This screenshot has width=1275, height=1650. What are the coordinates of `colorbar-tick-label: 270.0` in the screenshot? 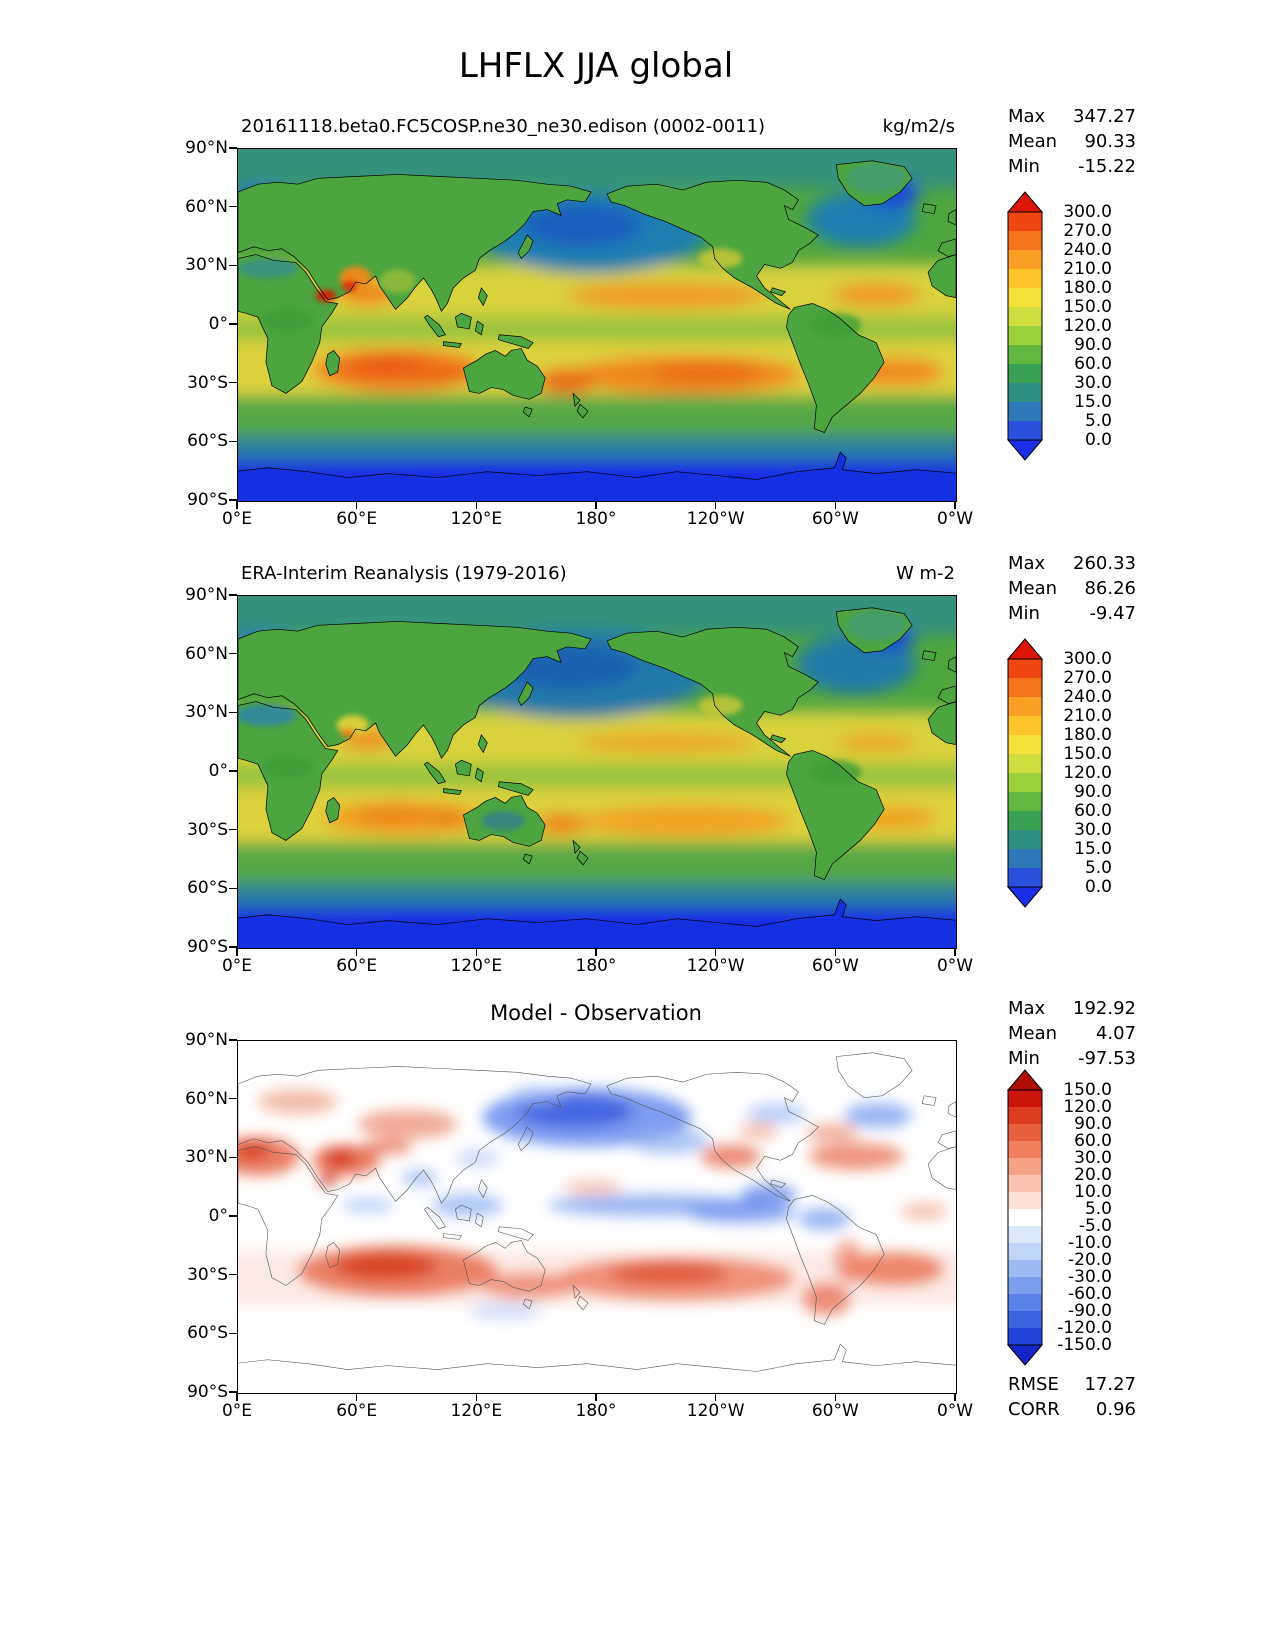 It's located at (1087, 678).